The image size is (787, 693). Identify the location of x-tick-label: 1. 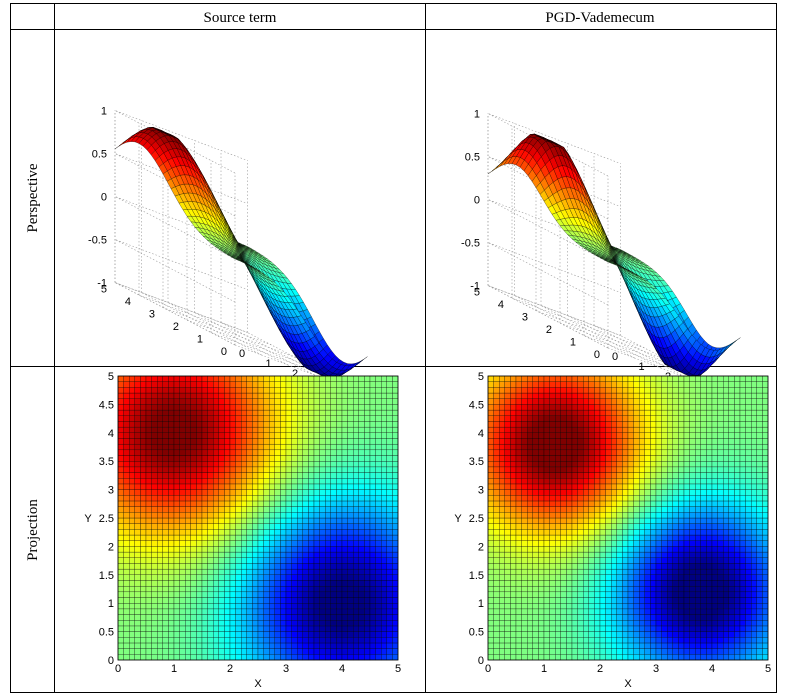
(269, 364).